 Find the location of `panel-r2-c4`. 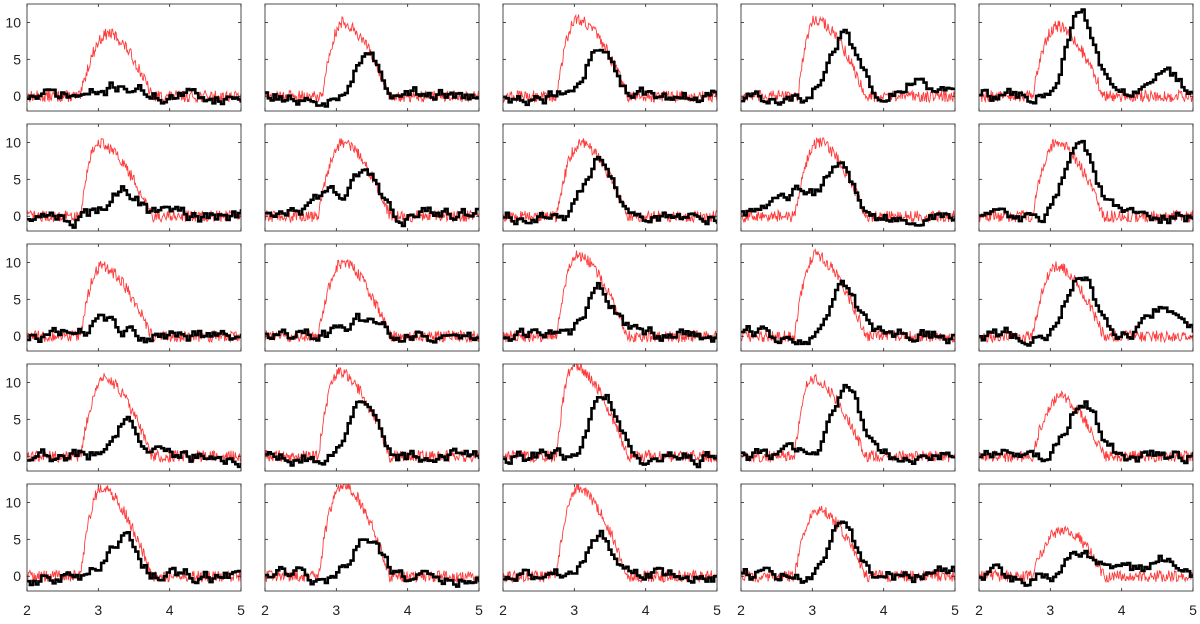

panel-r2-c4 is located at coordinates (848, 177).